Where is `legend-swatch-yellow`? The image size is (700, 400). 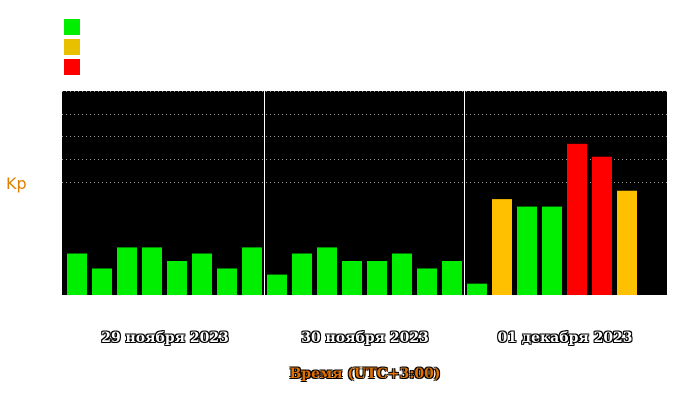
legend-swatch-yellow is located at coordinates (72, 47).